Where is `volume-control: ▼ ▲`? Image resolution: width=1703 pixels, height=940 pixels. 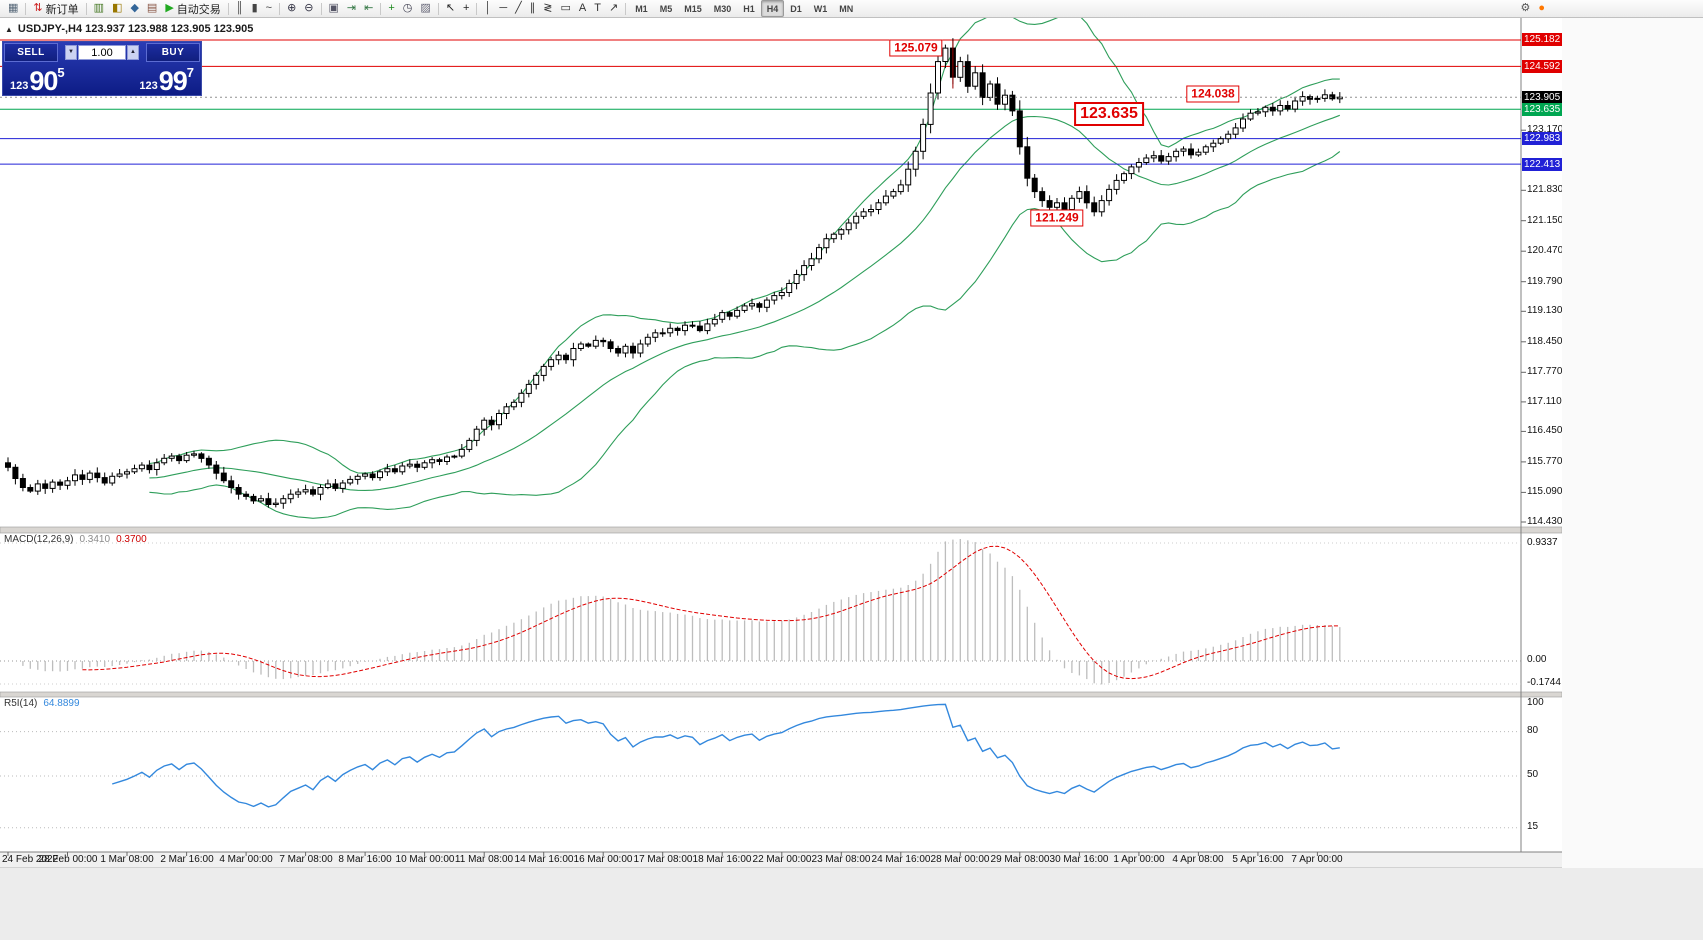
volume-control: ▼ ▲ is located at coordinates (102, 52).